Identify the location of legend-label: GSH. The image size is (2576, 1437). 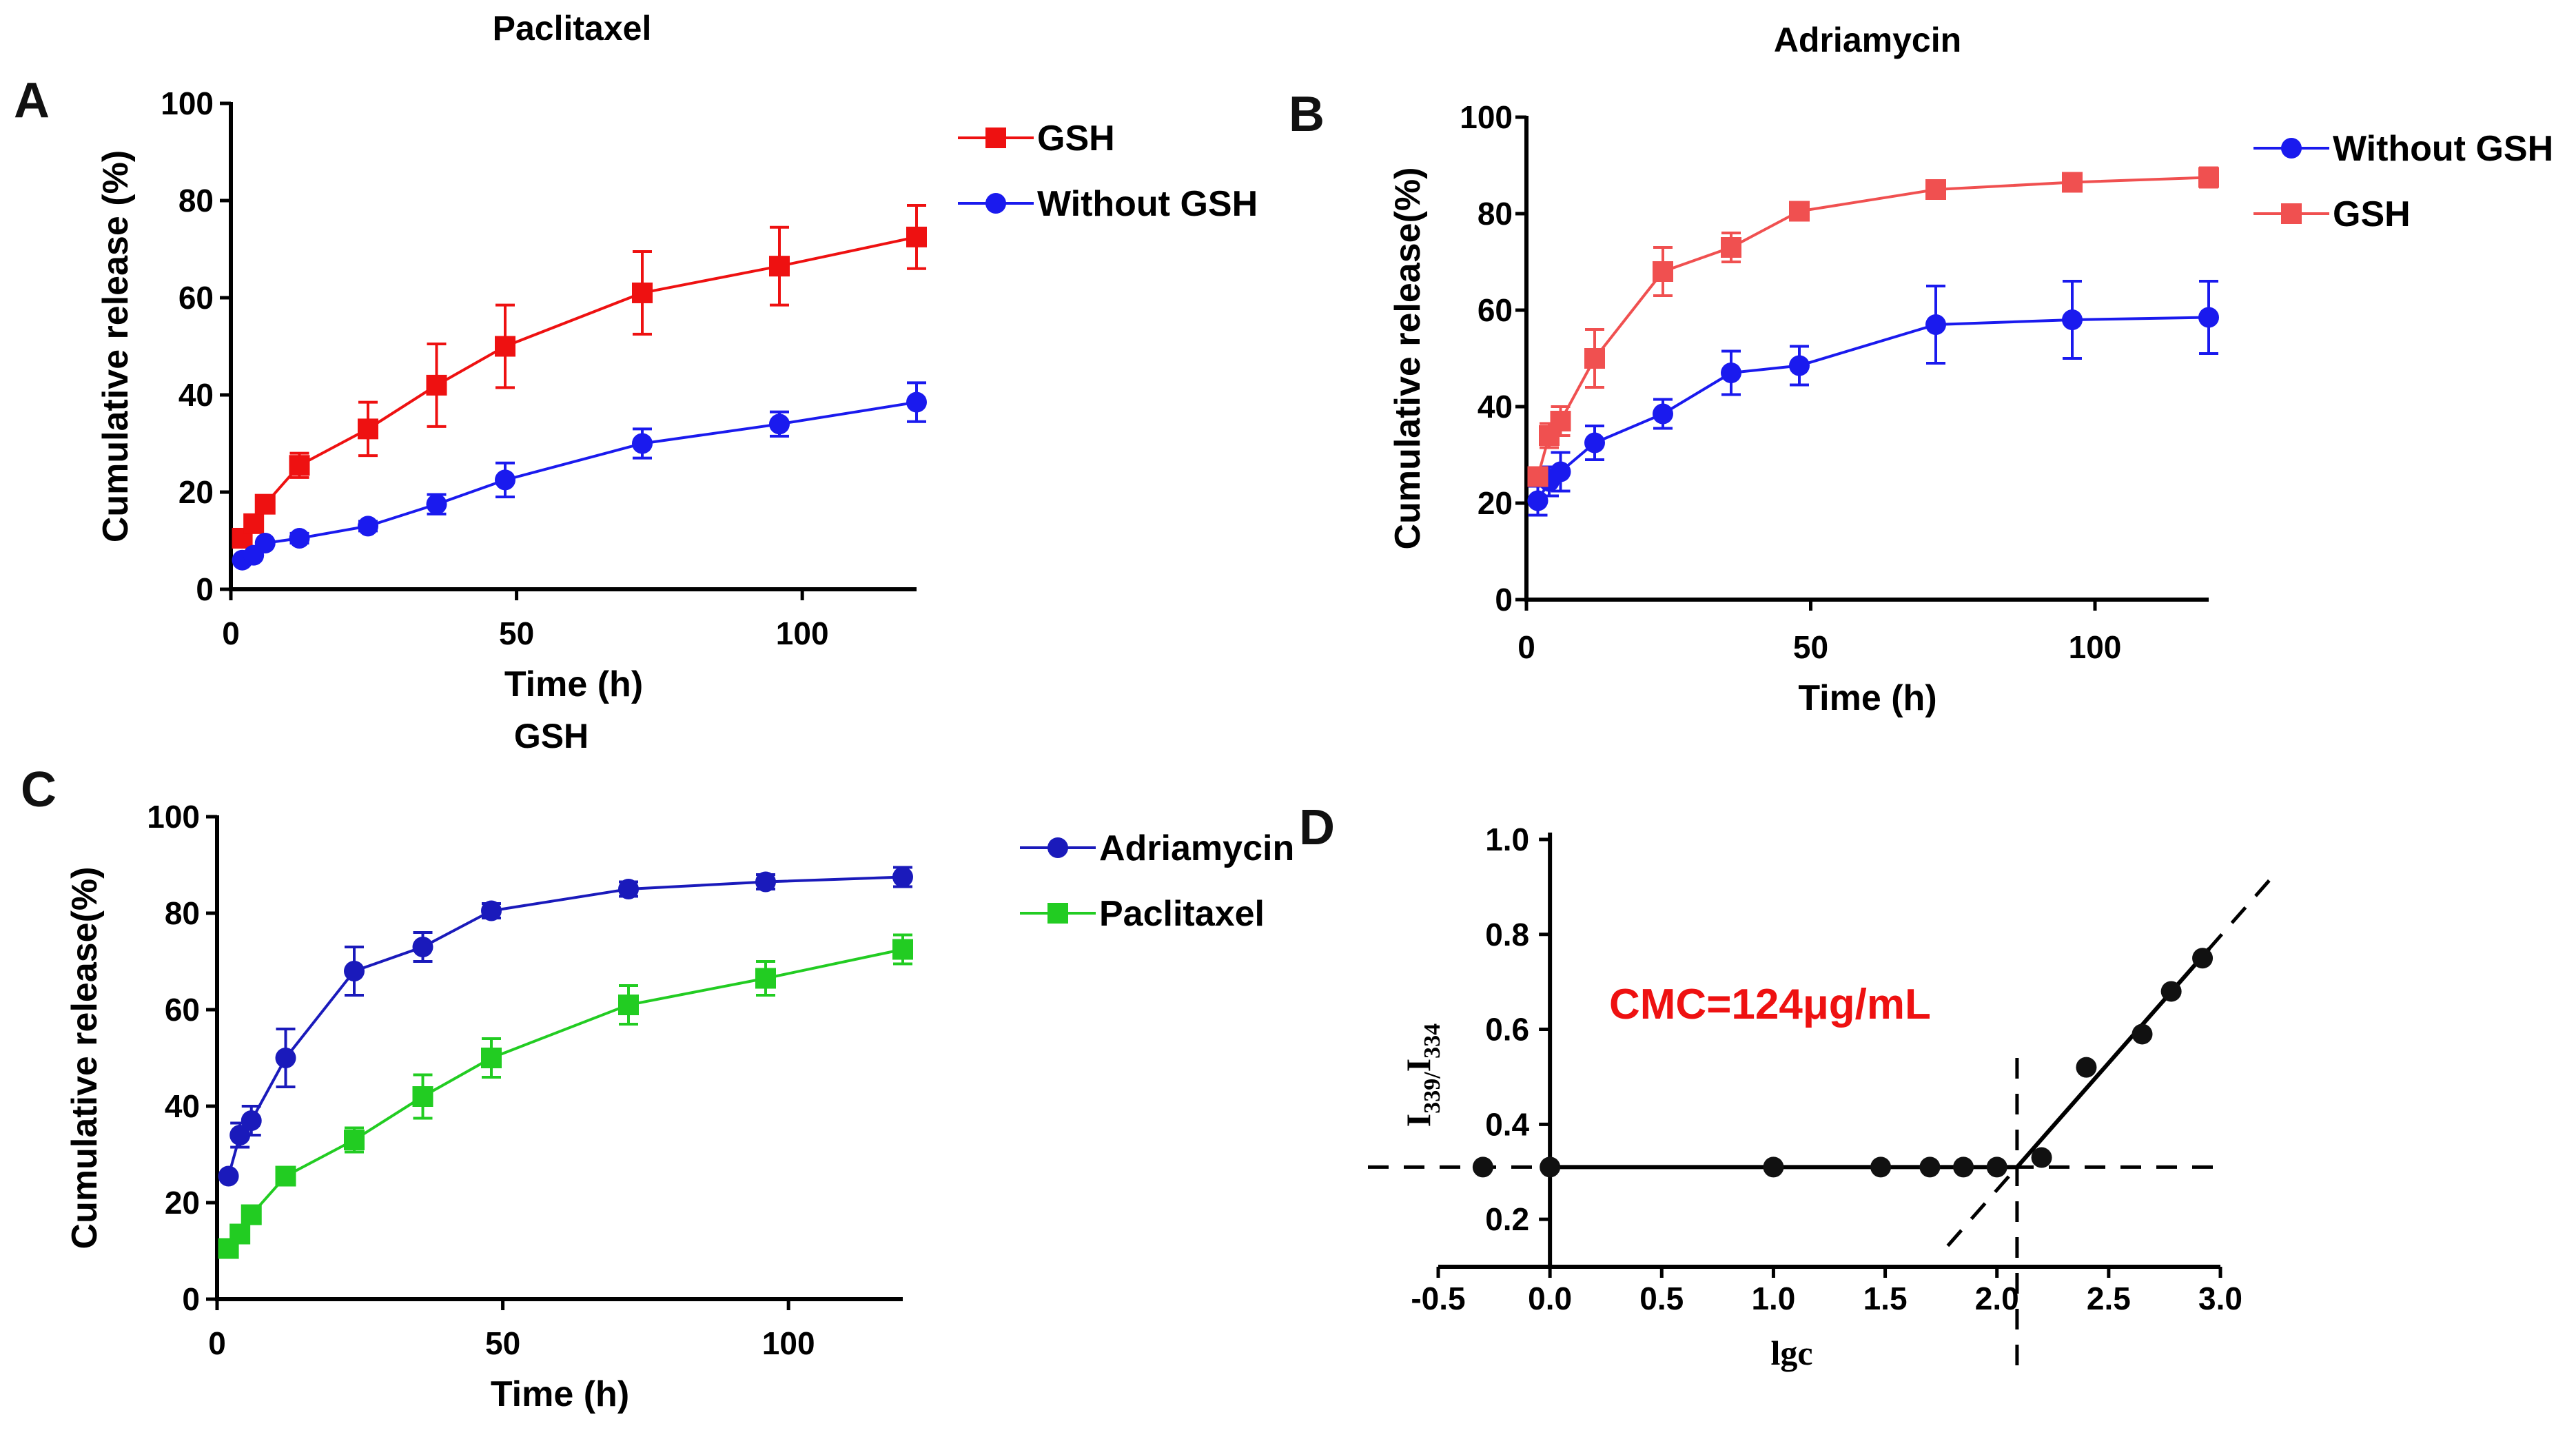
(2372, 214).